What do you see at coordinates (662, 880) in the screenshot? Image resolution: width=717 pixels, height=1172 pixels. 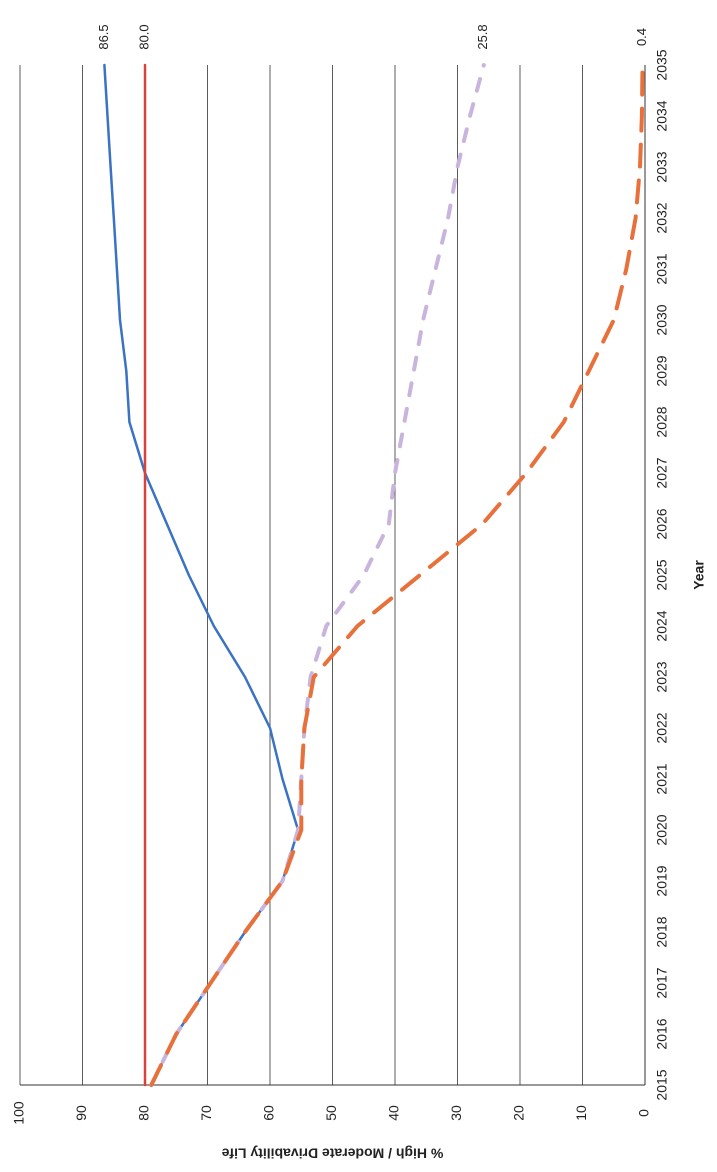 I see `year-tick-label: 2019` at bounding box center [662, 880].